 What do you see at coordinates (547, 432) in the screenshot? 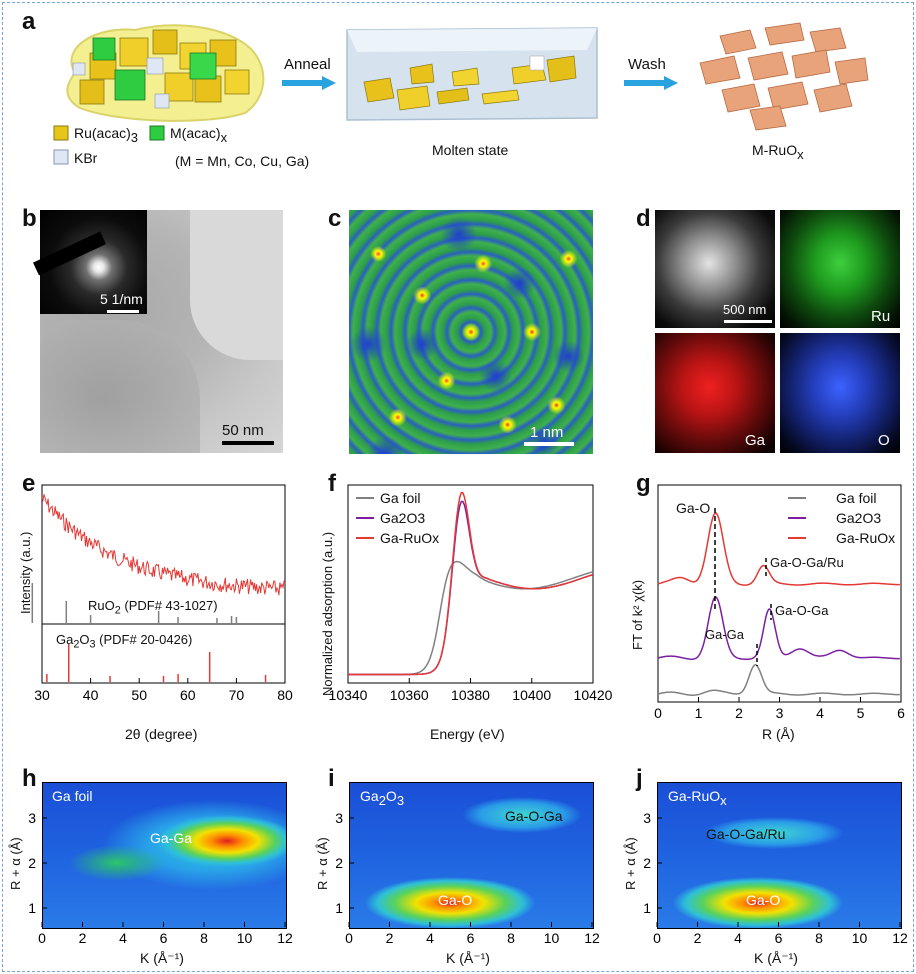
I see `stem-scale-label: 1 nm` at bounding box center [547, 432].